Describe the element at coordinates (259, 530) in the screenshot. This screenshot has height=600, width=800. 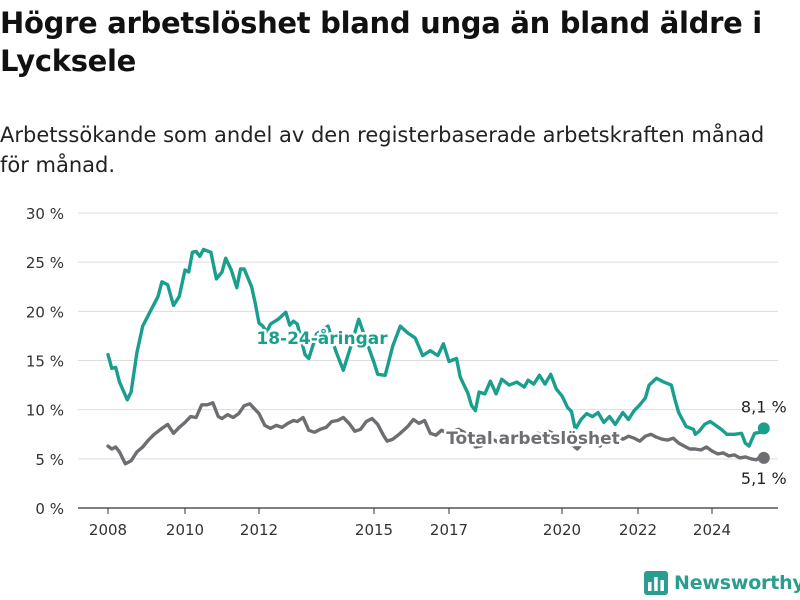
I see `x-tick-label: 2012` at that location.